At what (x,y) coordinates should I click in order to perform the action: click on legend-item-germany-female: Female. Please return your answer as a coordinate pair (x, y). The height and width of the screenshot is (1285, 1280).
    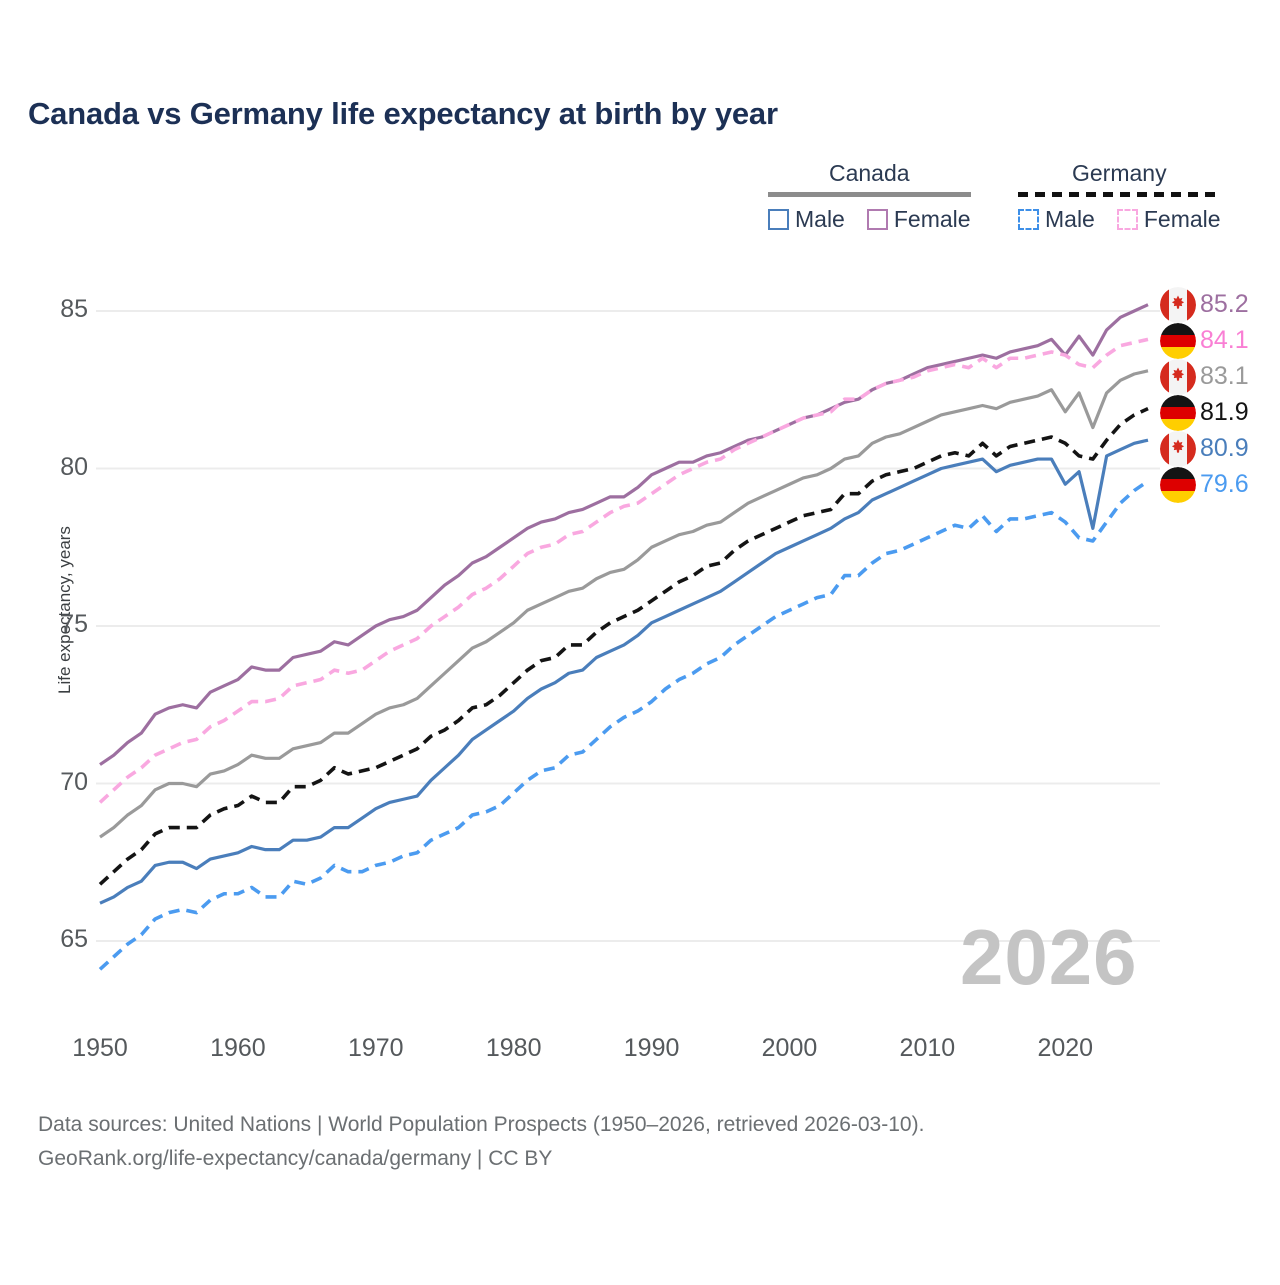
    Looking at the image, I should click on (1168, 219).